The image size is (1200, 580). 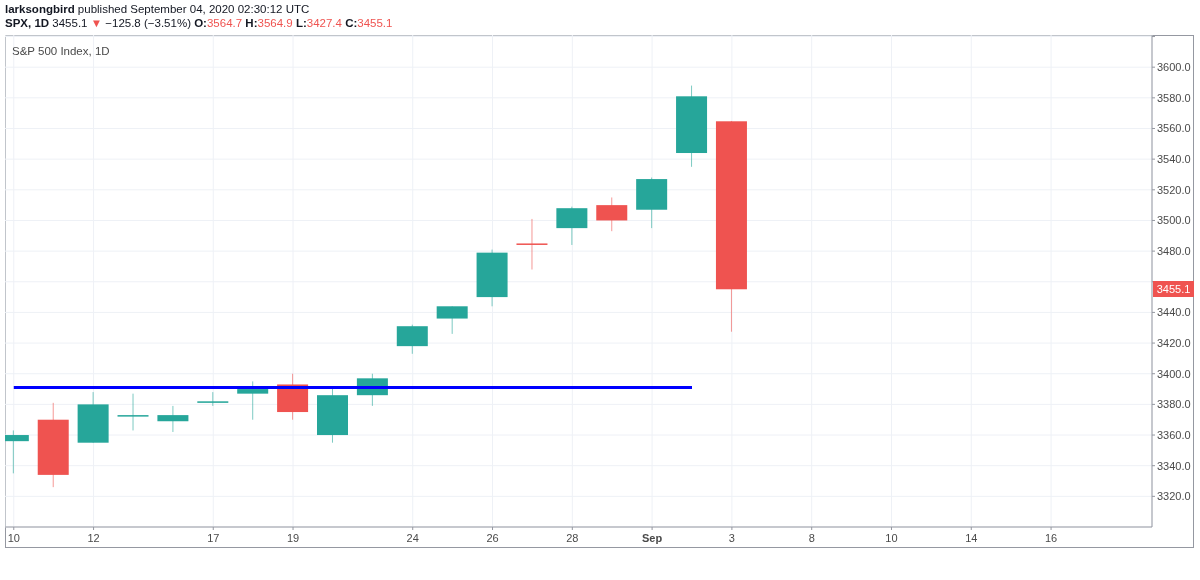 What do you see at coordinates (157, 9) in the screenshot?
I see `text: larksongbird published September 04, 2020 02:30:12 UTC` at bounding box center [157, 9].